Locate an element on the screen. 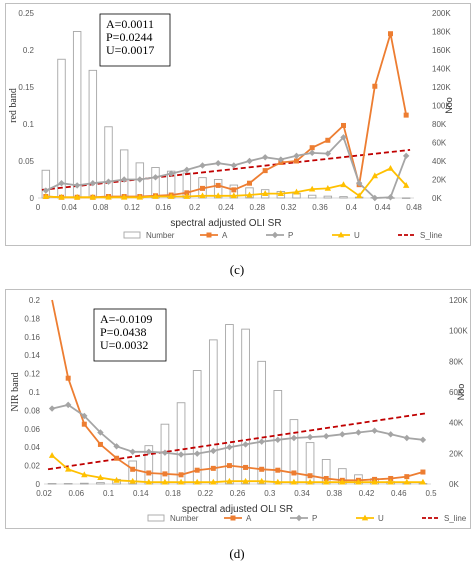  y2-tick-label: 40K is located at coordinates (439, 161).